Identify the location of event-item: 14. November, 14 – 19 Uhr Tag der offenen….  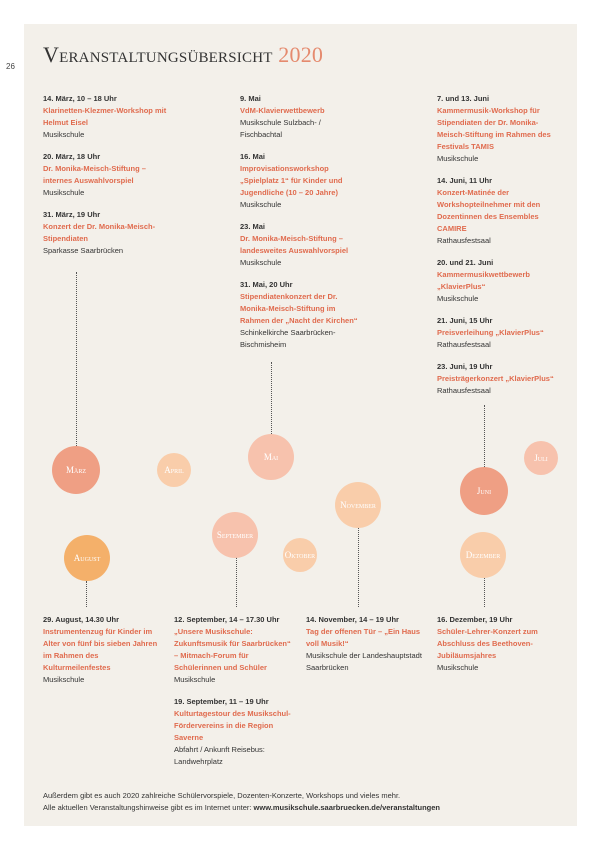
(364, 643).